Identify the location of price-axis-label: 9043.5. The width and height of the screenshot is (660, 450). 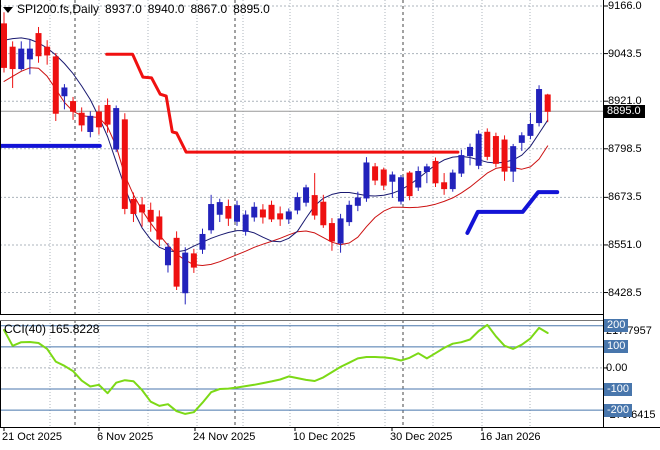
(625, 53).